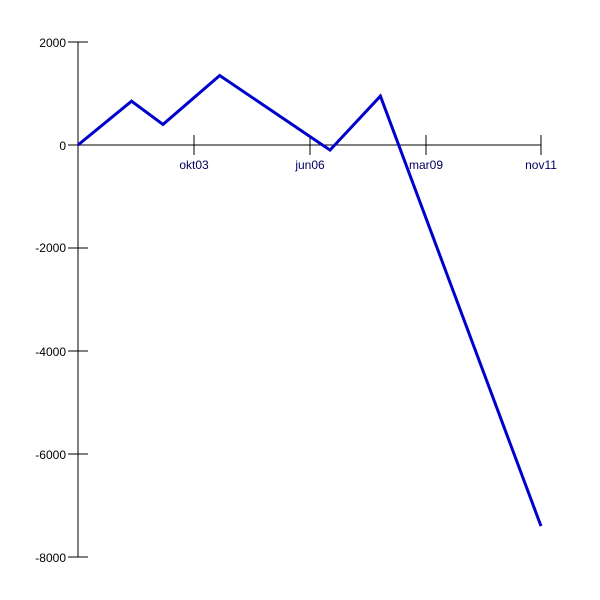 The width and height of the screenshot is (600, 600). What do you see at coordinates (50, 352) in the screenshot?
I see `y-tick-label: -4000` at bounding box center [50, 352].